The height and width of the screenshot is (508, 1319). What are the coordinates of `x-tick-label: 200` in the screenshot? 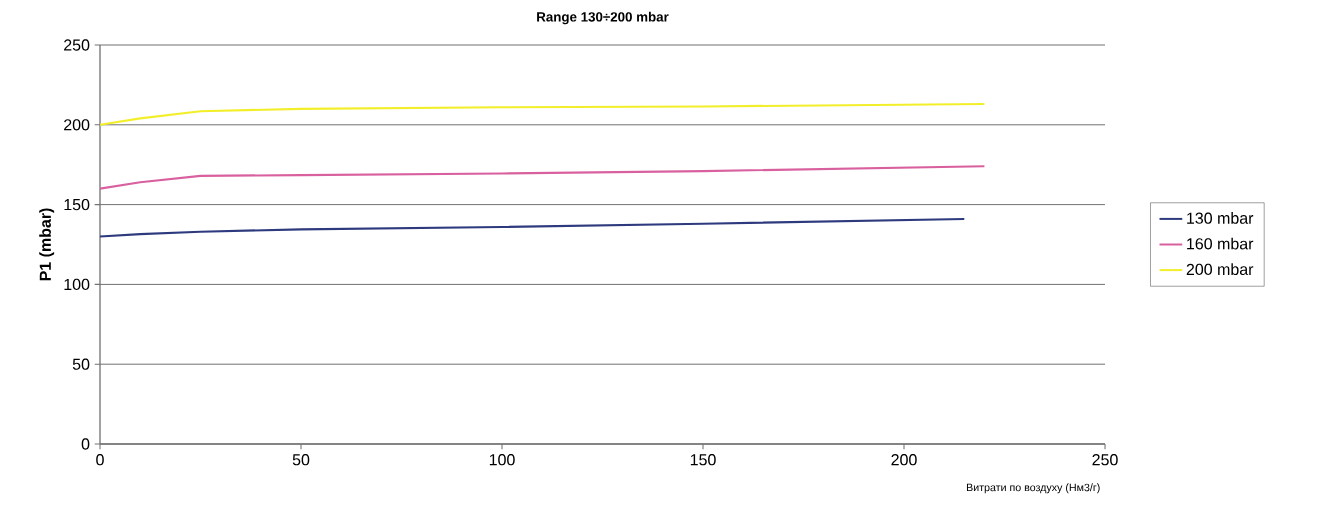 It's located at (904, 460).